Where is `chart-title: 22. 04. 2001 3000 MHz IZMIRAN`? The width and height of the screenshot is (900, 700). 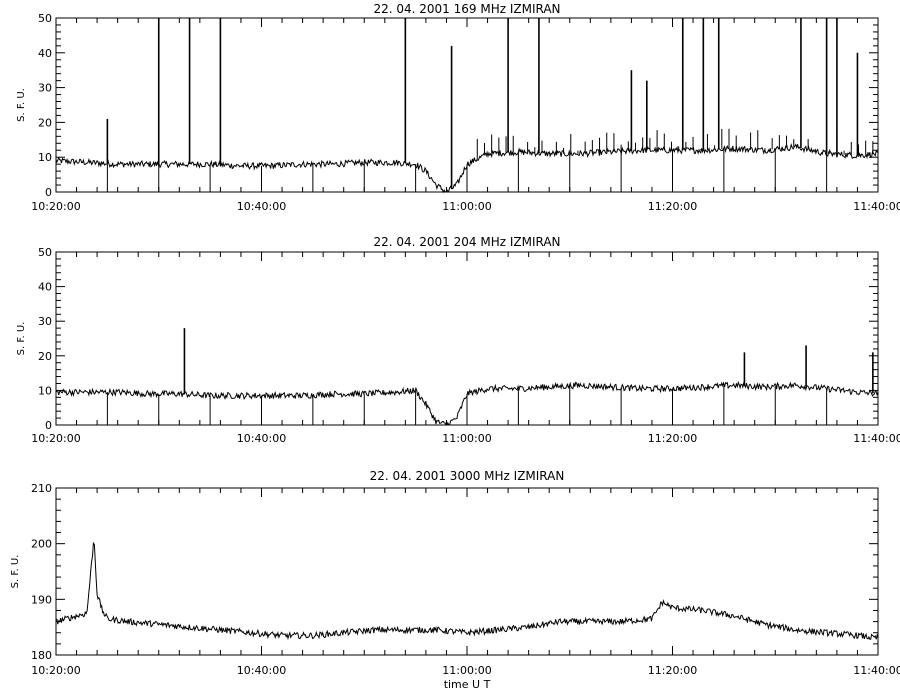
chart-title: 22. 04. 2001 3000 MHz IZMIRAN is located at coordinates (467, 476).